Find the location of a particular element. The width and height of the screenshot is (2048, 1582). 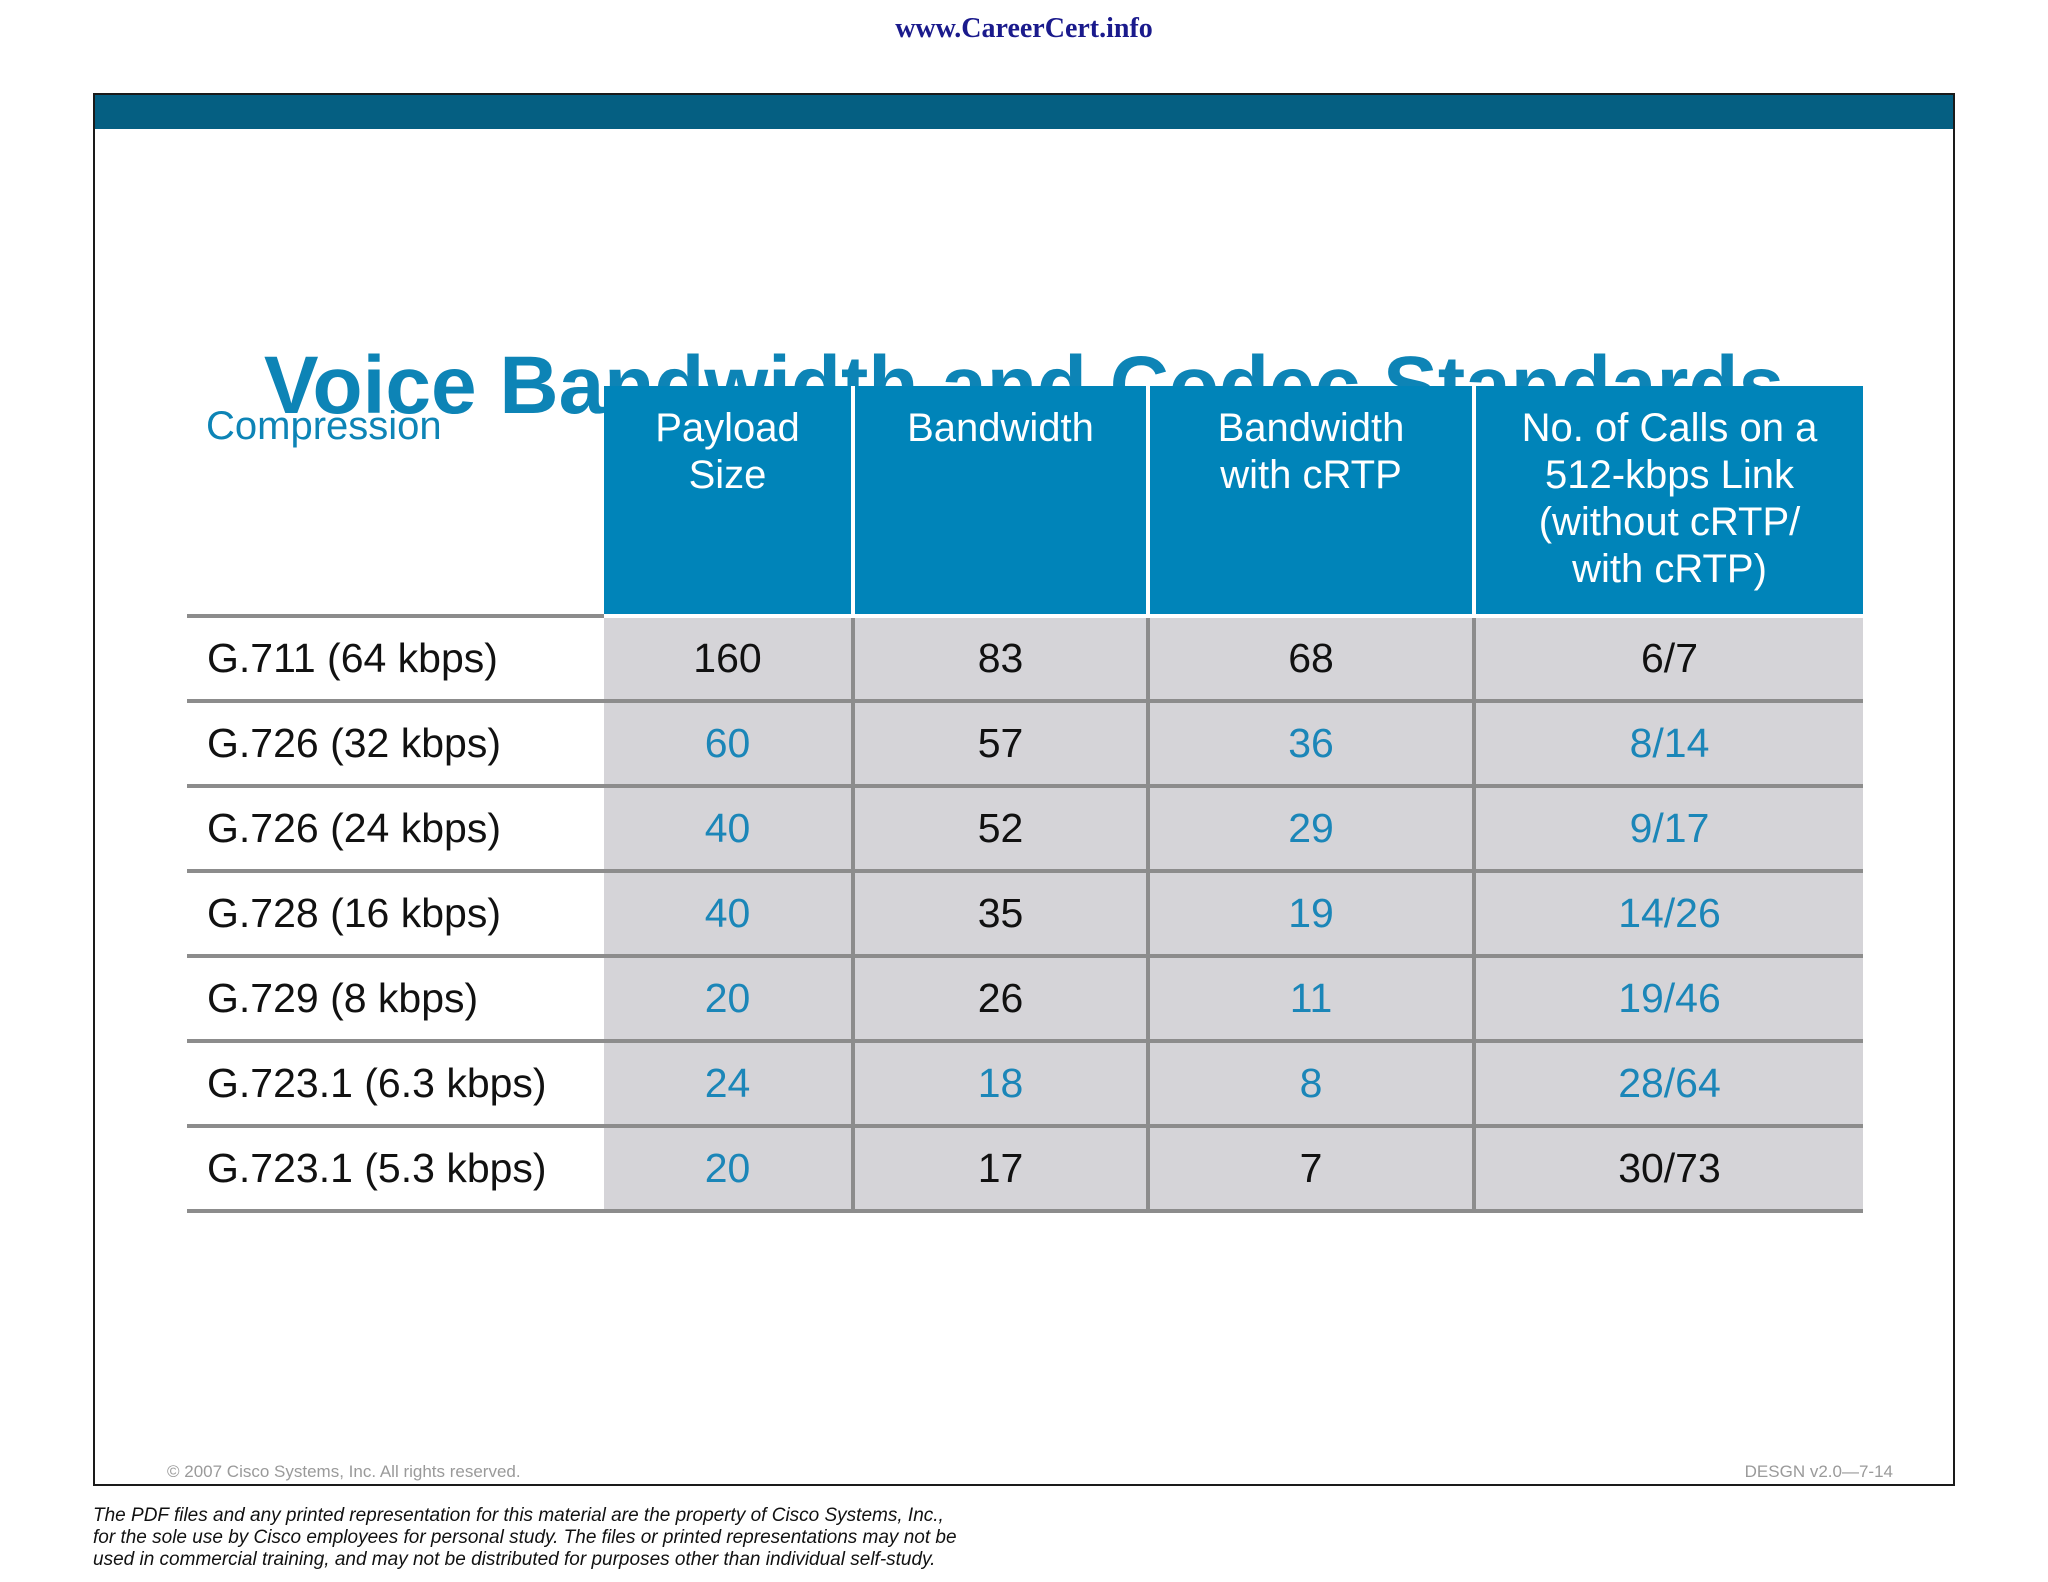

cell-bandwidth-crtp: 29 is located at coordinates (1310, 829).